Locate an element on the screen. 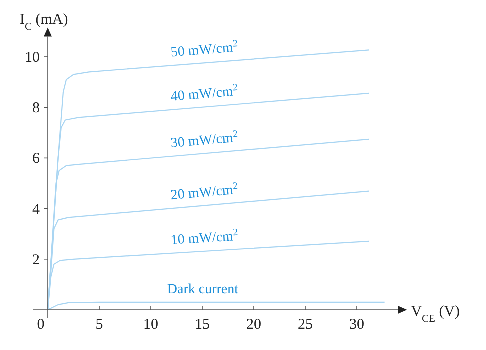 The width and height of the screenshot is (486, 350). series-label: 40 mW/cm$^{2}$ is located at coordinates (204, 93).